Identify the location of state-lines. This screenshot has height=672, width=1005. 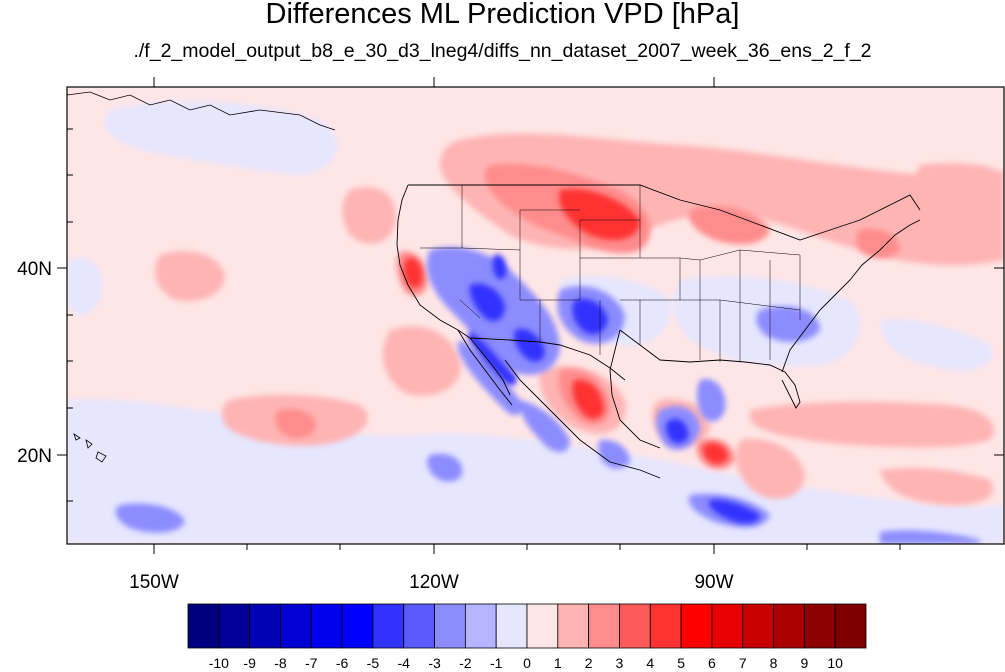
(610, 273).